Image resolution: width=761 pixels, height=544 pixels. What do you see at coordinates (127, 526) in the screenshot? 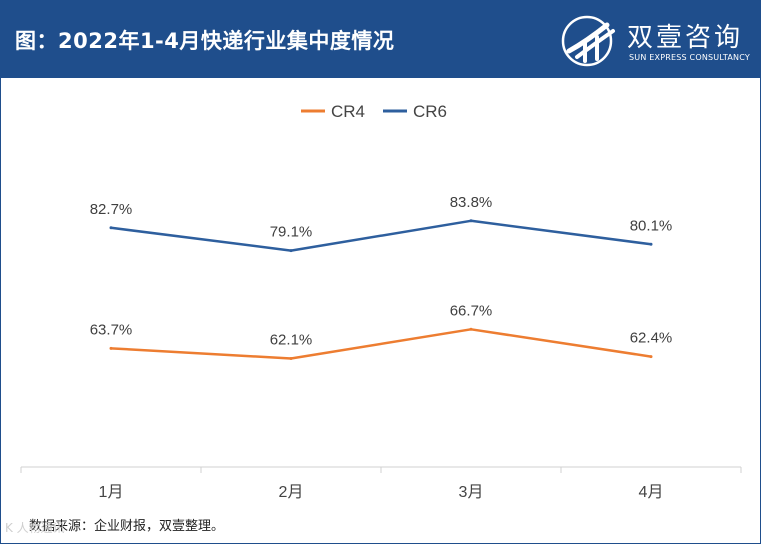
I see `source-note: 数据来源：企业财报，双壹整理。` at bounding box center [127, 526].